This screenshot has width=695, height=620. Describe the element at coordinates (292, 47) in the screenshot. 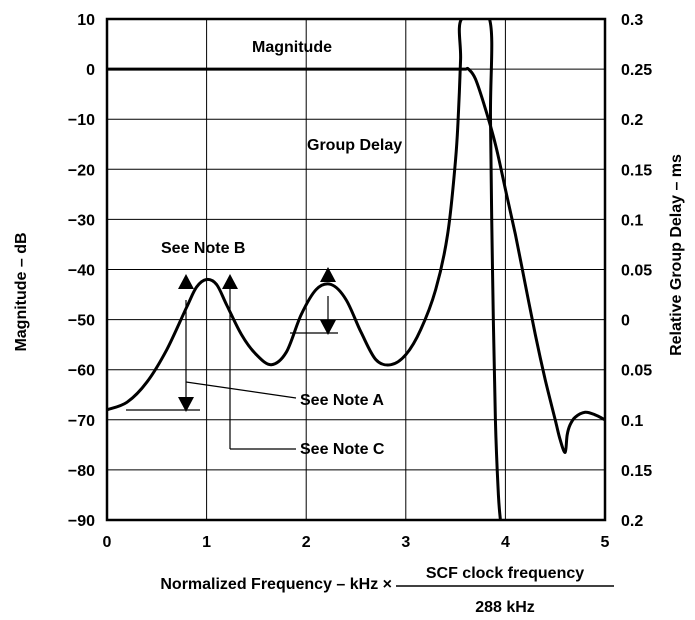

I see `annotation-magnitude: Magnitude` at that location.